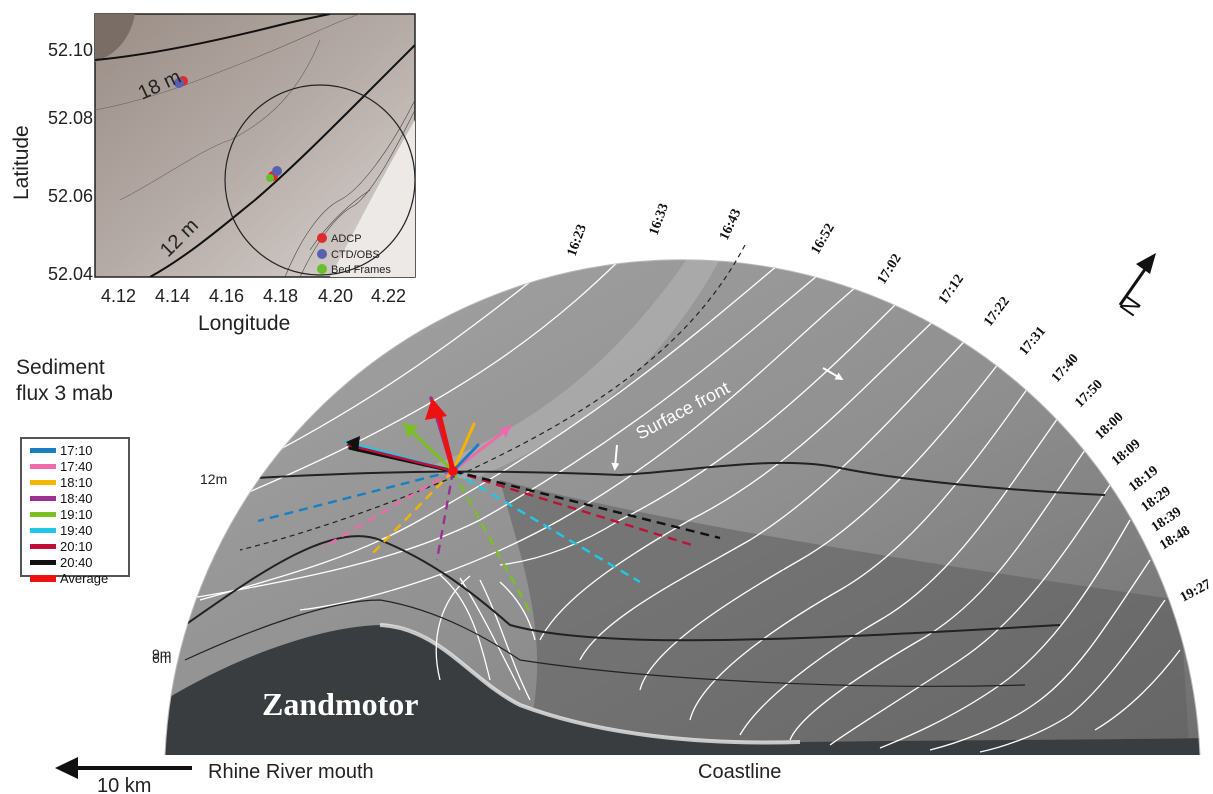 This screenshot has height=794, width=1213. What do you see at coordinates (76, 562) in the screenshot?
I see `legend-label: 20:40` at bounding box center [76, 562].